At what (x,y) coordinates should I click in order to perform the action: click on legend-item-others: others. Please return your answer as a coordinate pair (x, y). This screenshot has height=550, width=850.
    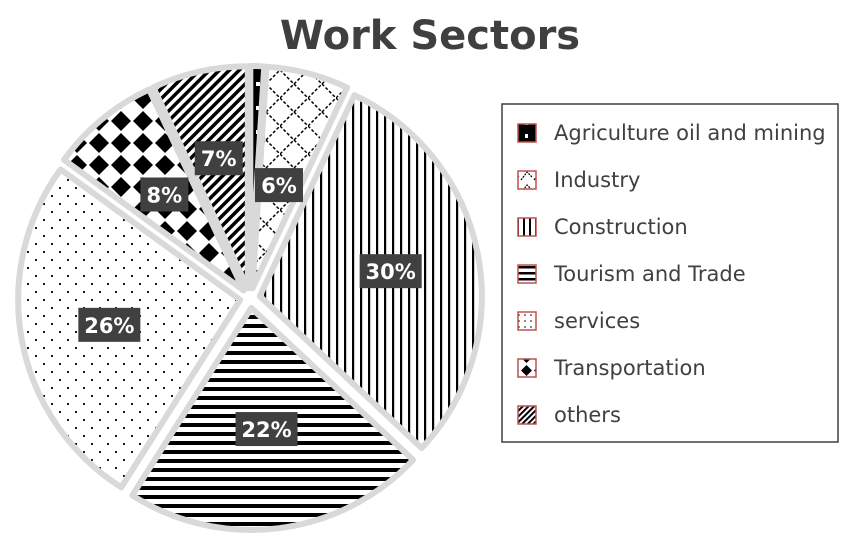
    Looking at the image, I should click on (569, 415).